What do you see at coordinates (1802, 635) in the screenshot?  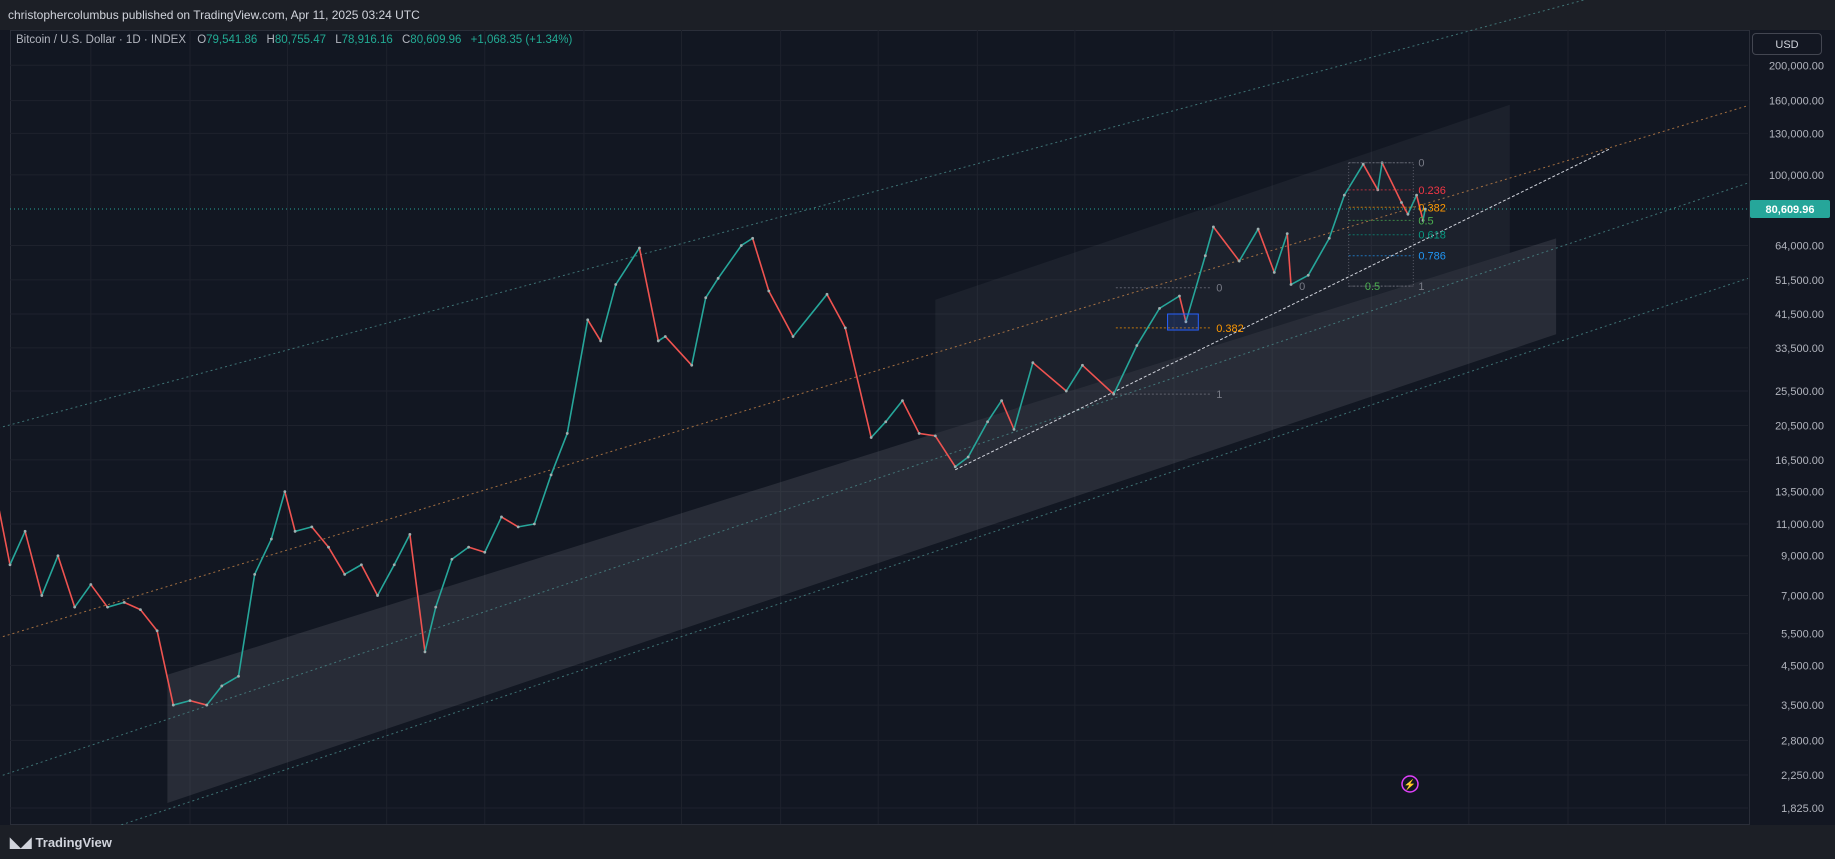 I see `y-tick-label: 5,500.00` at bounding box center [1802, 635].